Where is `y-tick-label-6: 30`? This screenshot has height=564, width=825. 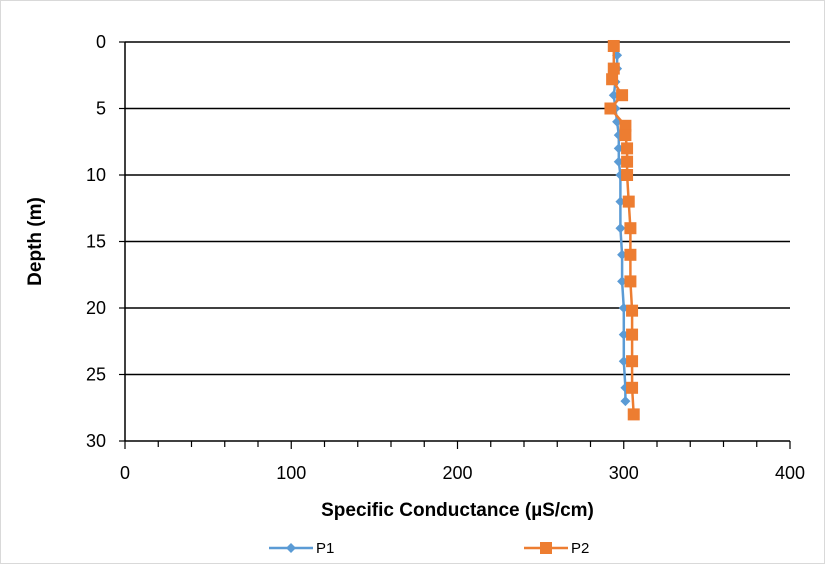 y-tick-label-6: 30 is located at coordinates (96, 441).